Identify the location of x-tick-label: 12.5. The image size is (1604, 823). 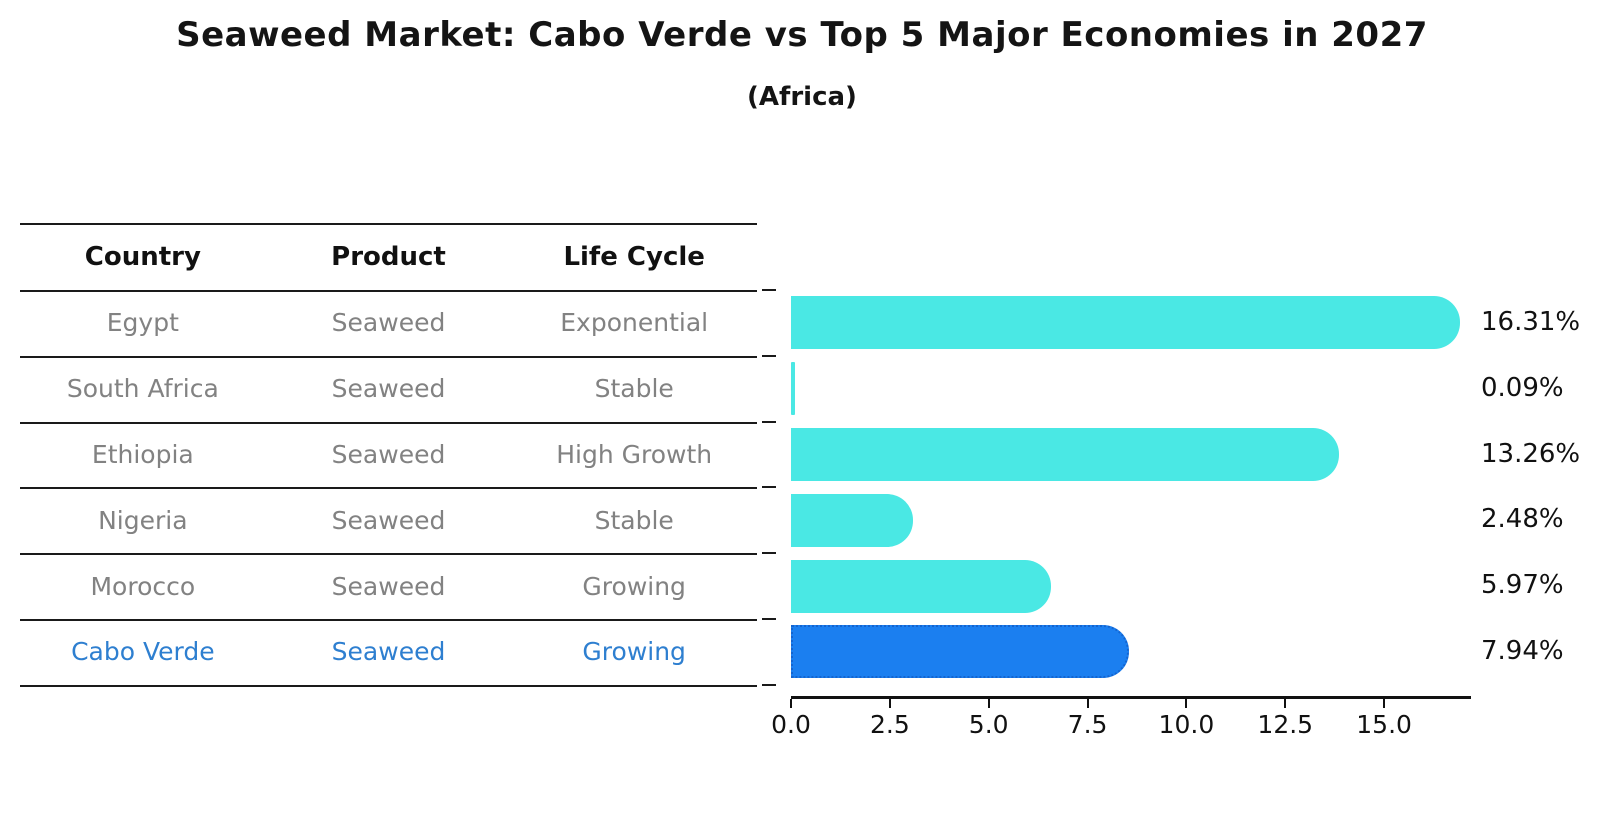
(1285, 724).